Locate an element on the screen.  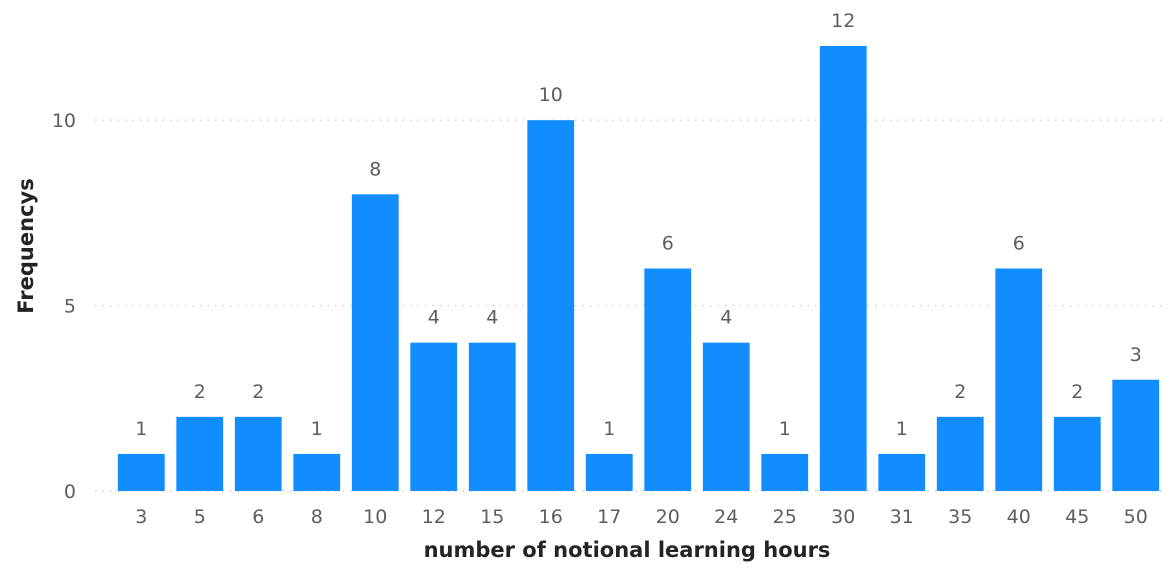
x-tick-label: 12 is located at coordinates (434, 517).